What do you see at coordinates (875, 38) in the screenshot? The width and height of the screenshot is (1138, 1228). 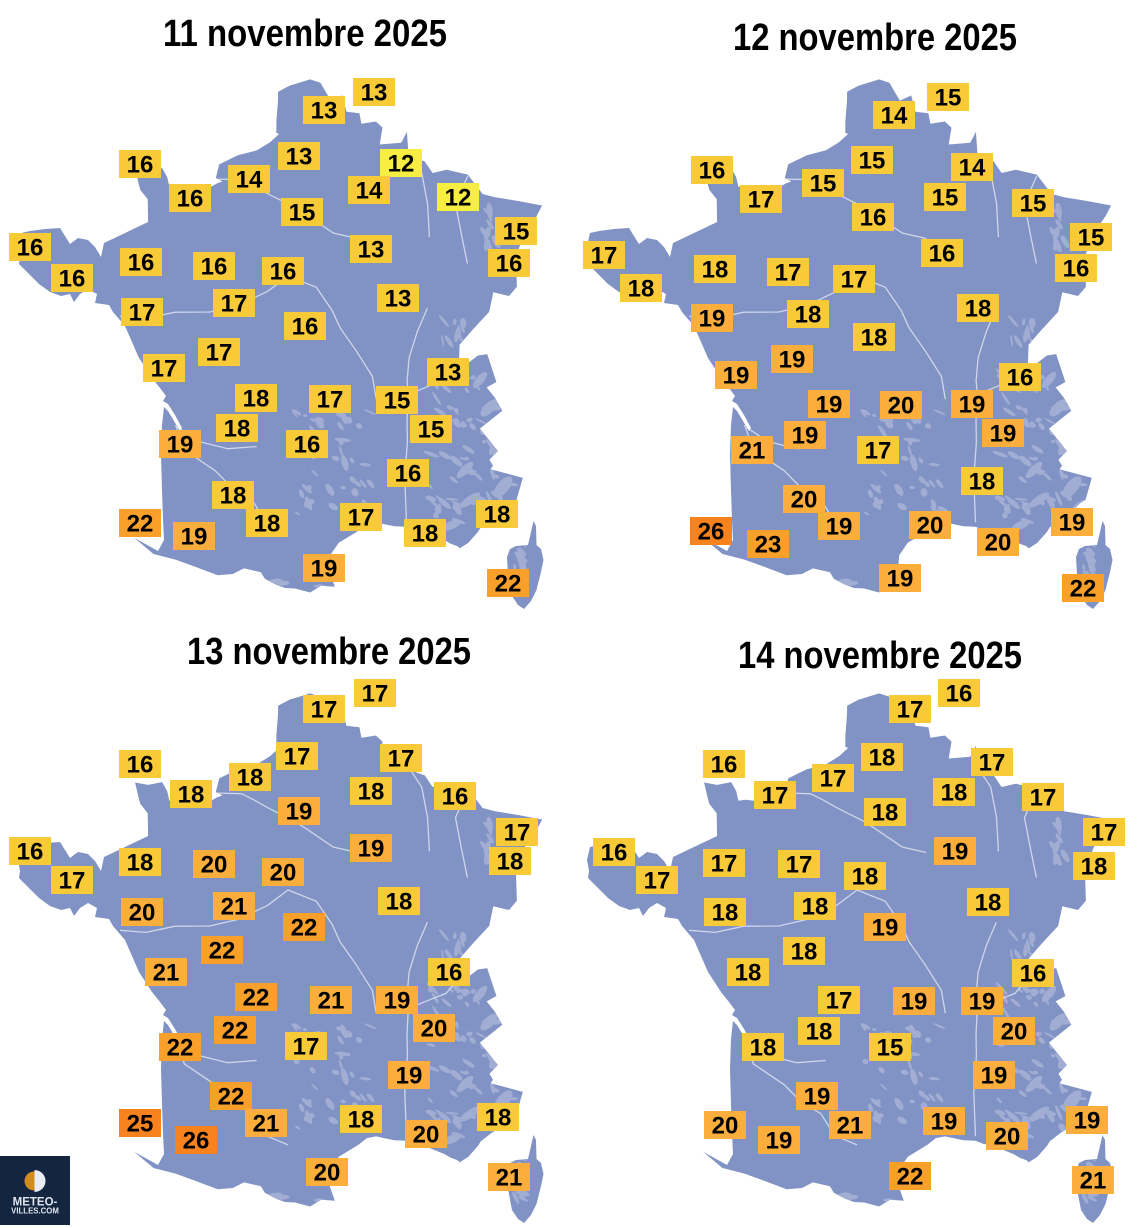 I see `svg-text: 12 novembre 2025` at bounding box center [875, 38].